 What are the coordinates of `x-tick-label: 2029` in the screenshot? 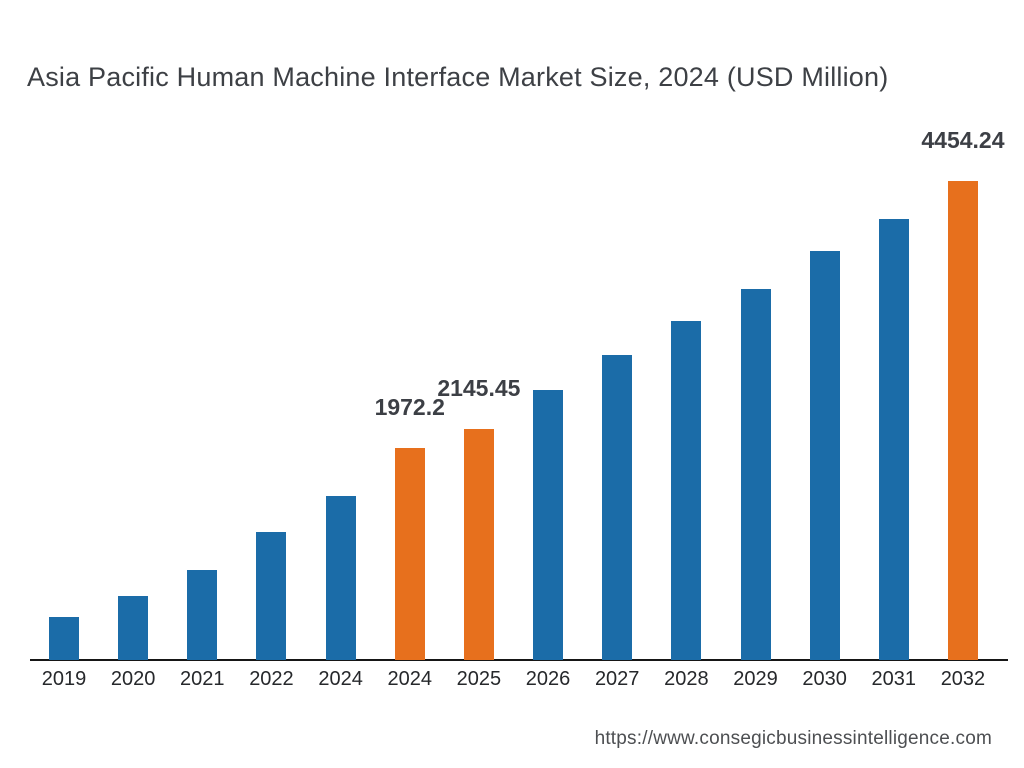 It's located at (755, 679).